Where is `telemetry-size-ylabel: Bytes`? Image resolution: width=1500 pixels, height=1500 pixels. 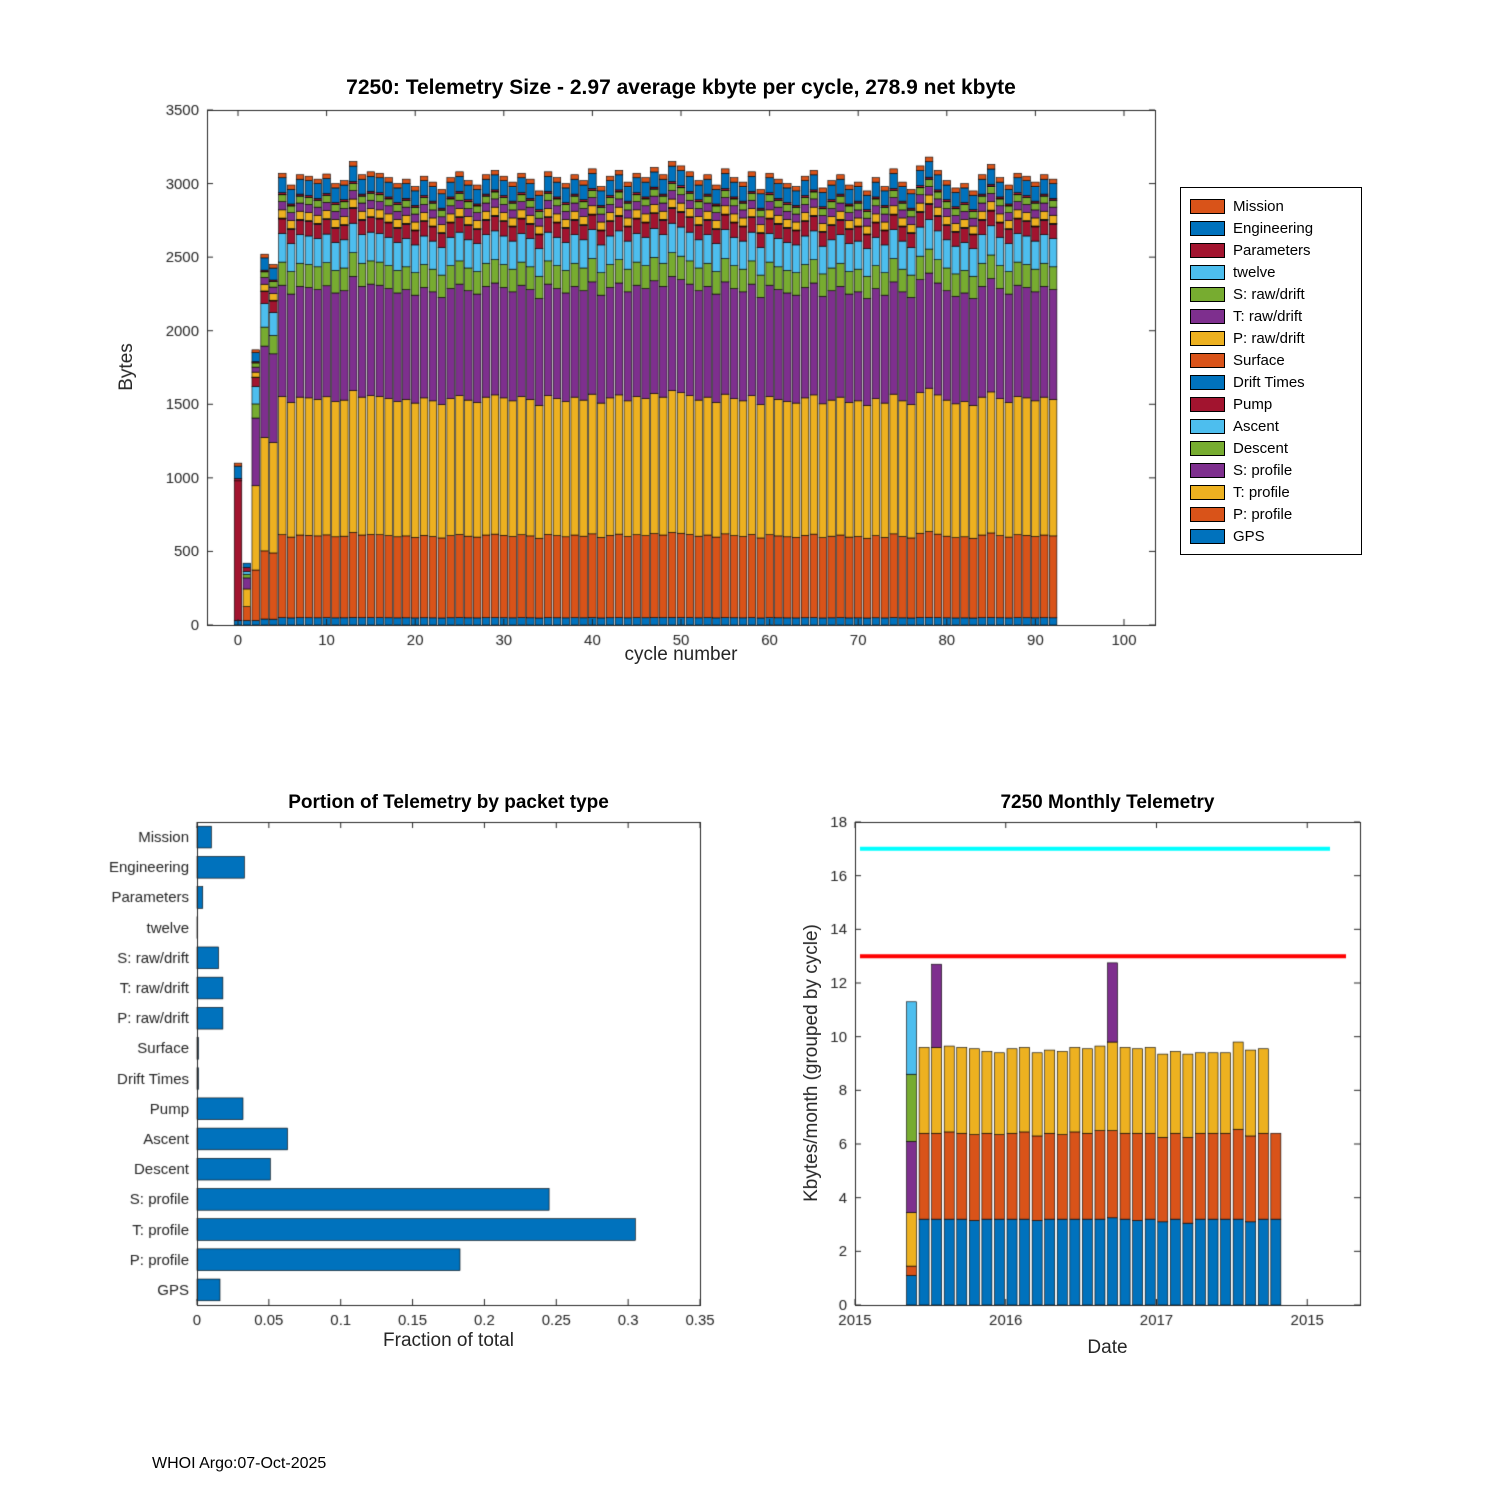
telemetry-size-ylabel: Bytes is located at coordinates (126, 367).